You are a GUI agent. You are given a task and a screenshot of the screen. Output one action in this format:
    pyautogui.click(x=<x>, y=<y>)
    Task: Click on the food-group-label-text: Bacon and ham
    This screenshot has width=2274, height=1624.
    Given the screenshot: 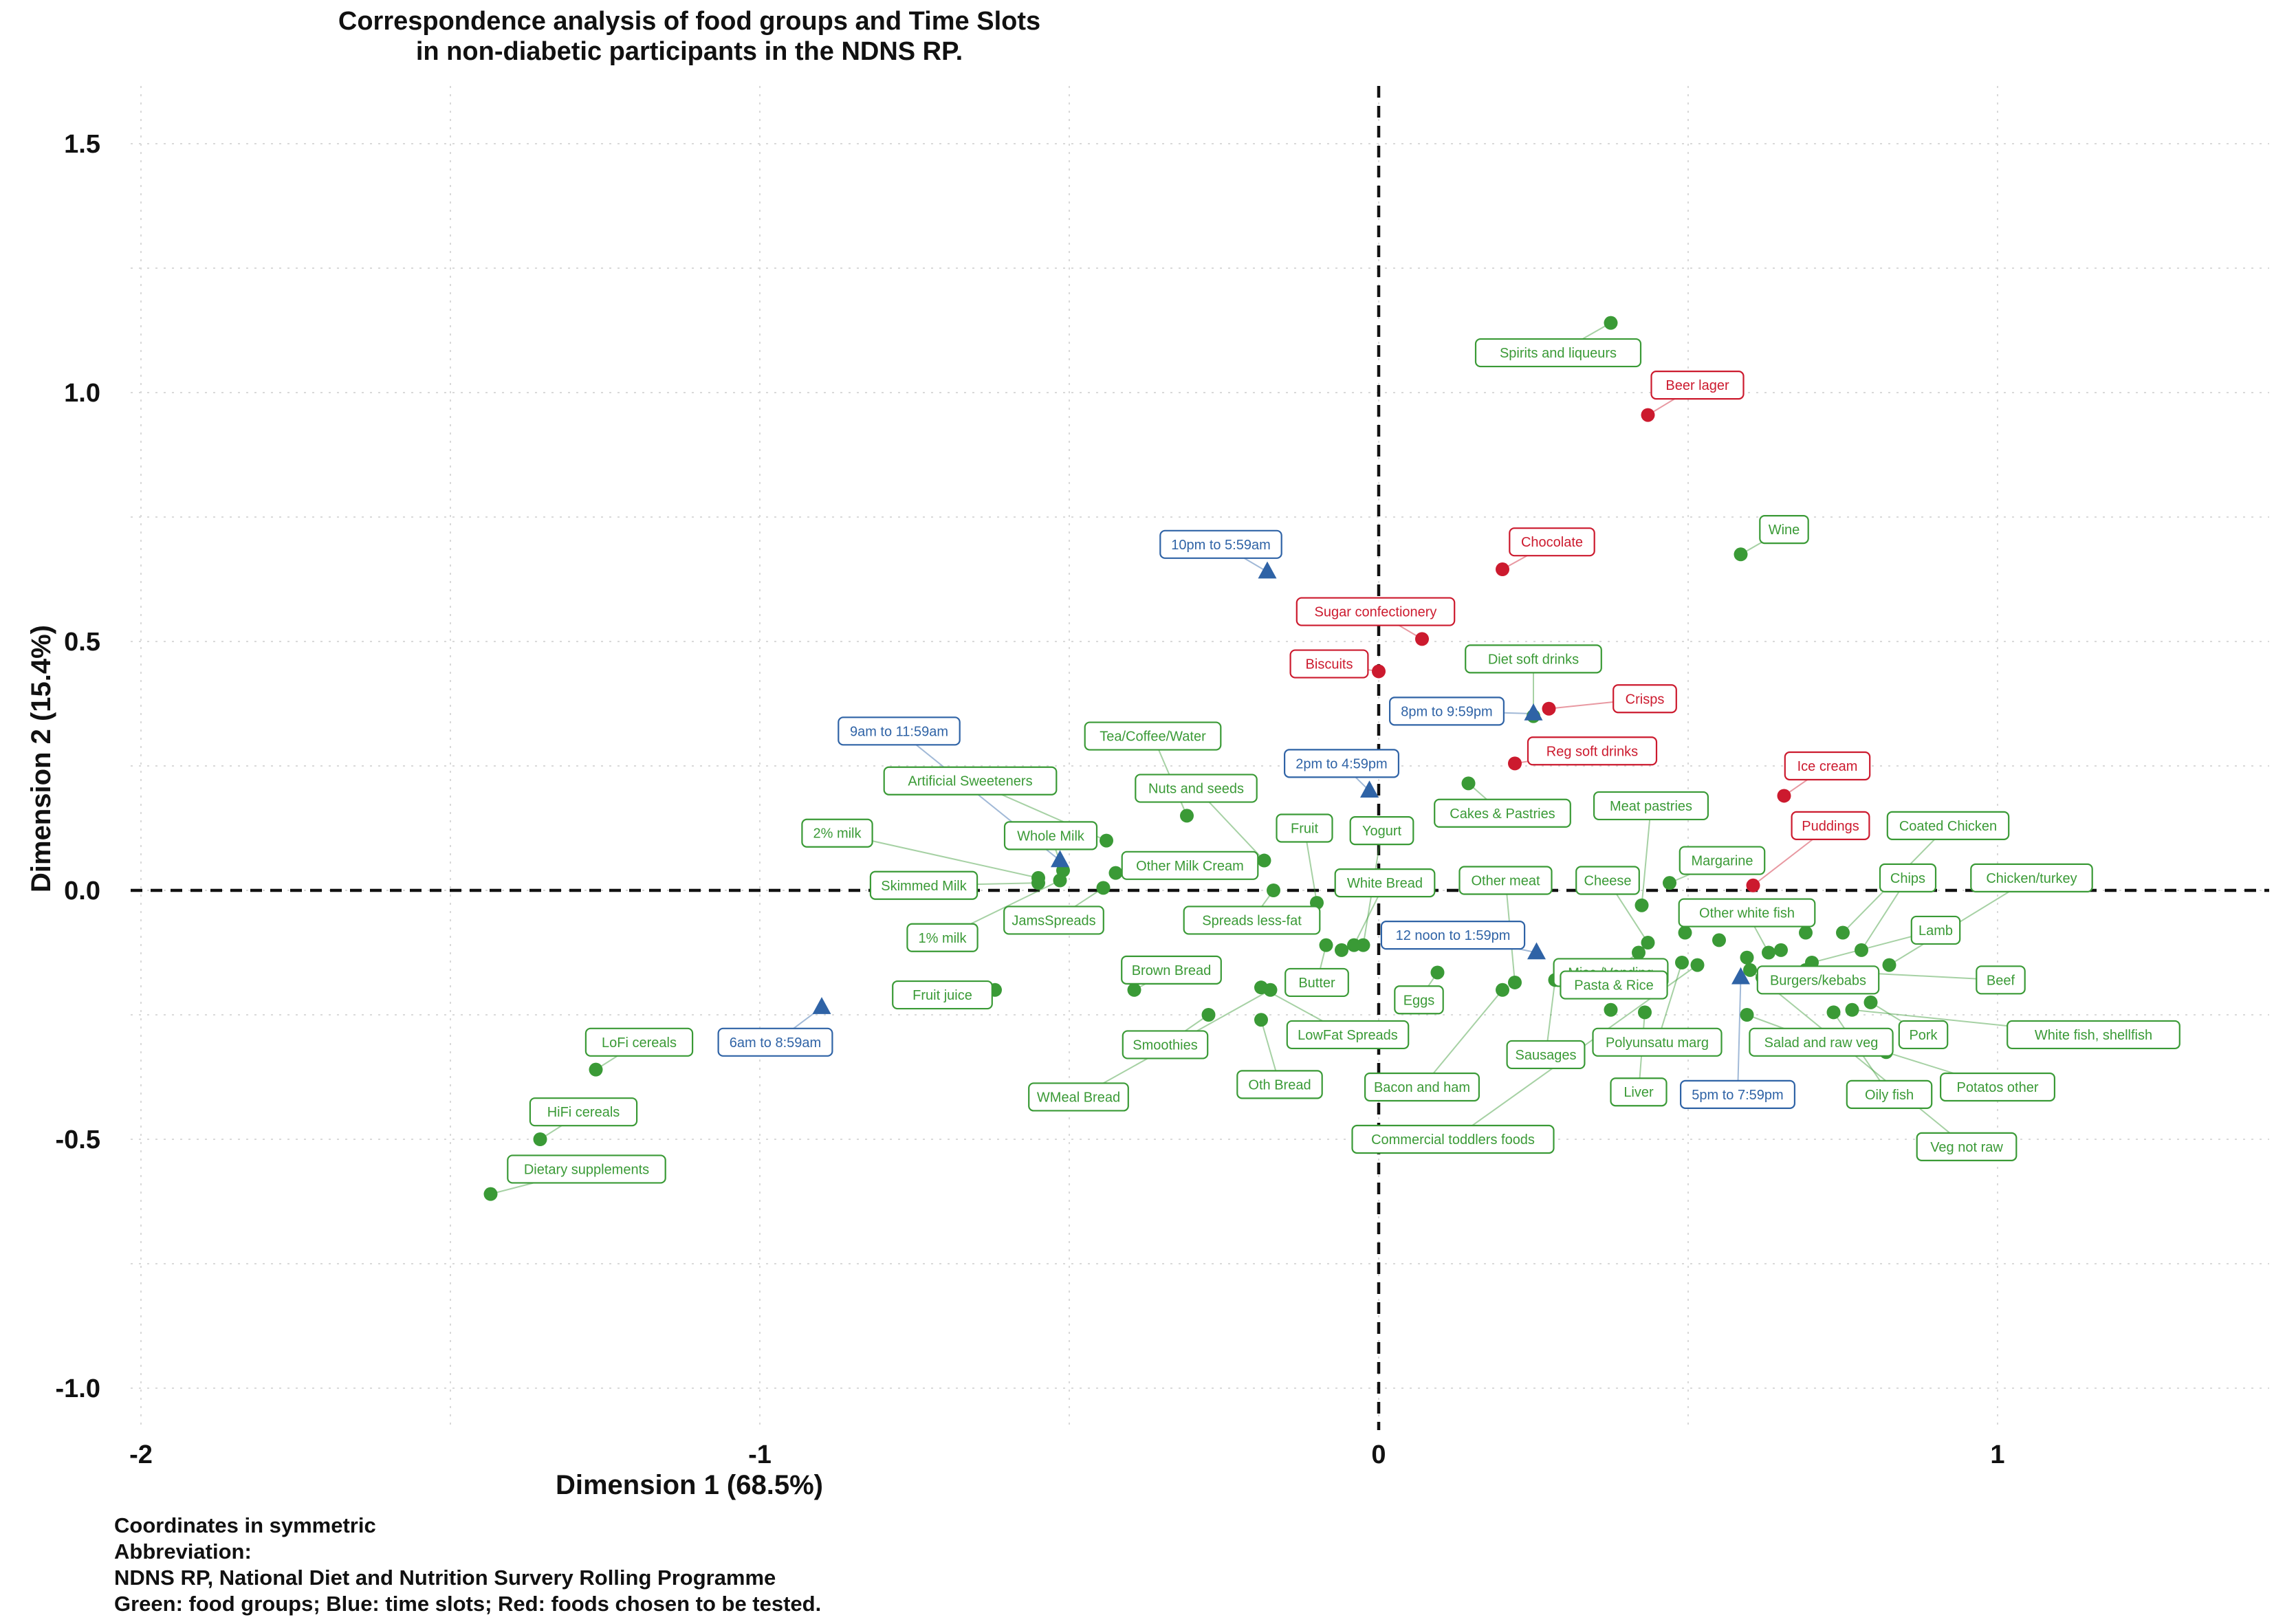 What is the action you would take?
    pyautogui.click(x=1422, y=1087)
    